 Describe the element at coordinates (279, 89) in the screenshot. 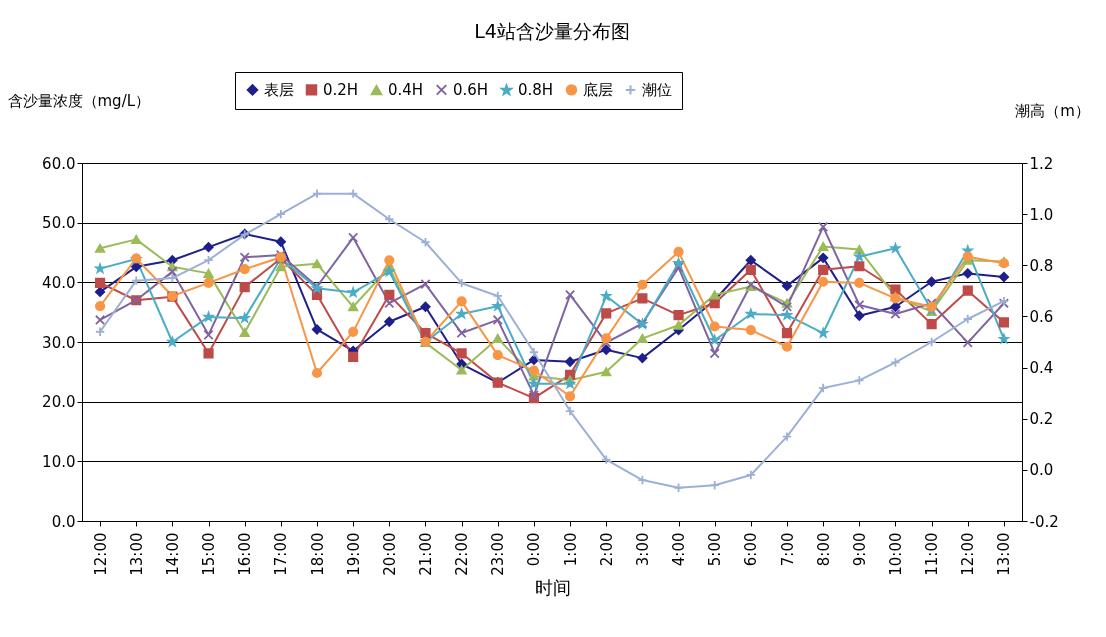

I see `legend-label: 表层` at that location.